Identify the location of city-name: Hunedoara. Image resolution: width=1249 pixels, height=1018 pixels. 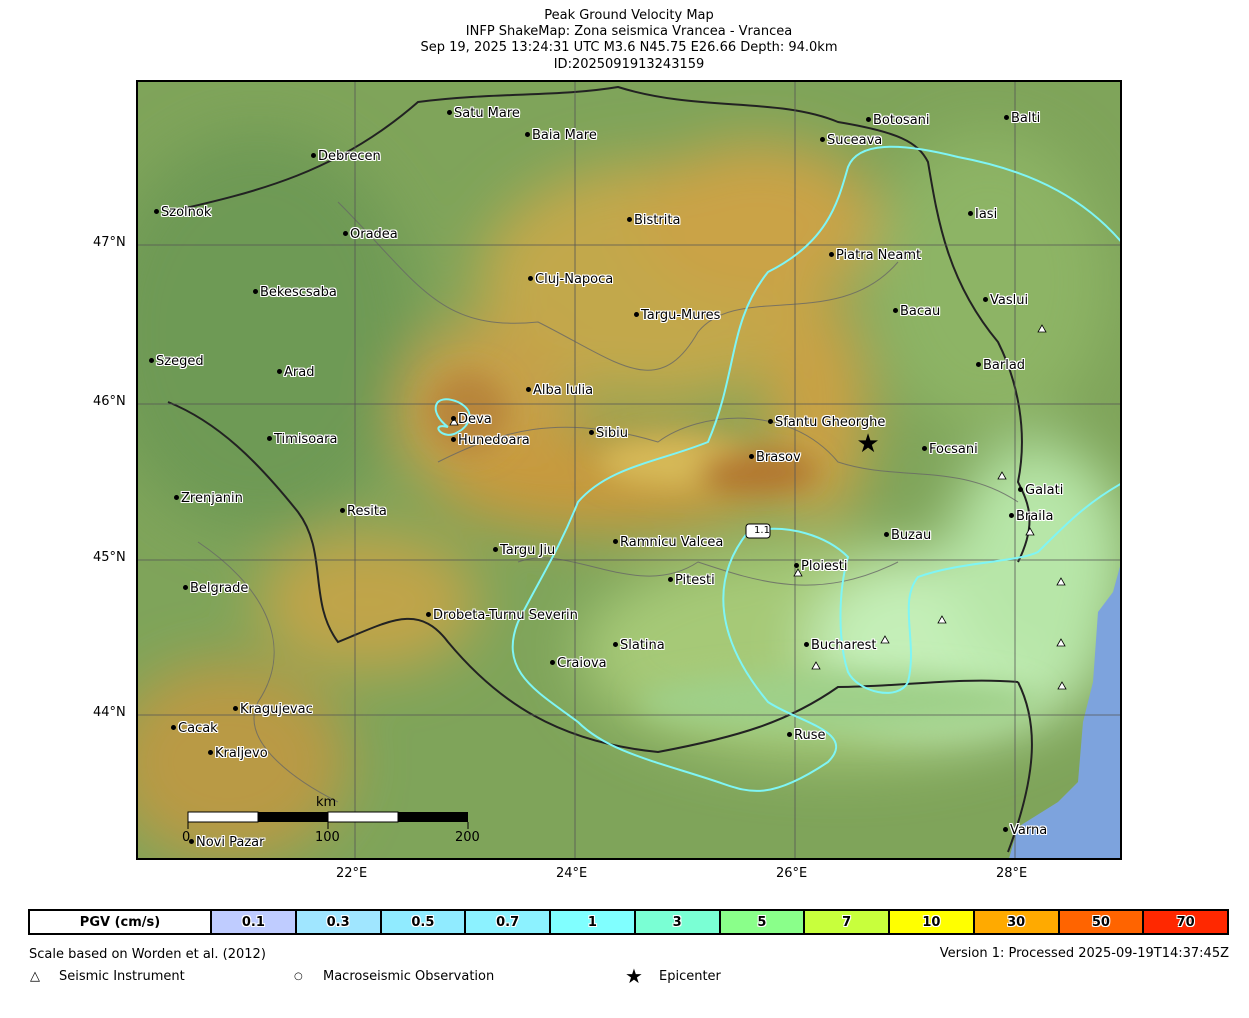
(494, 440).